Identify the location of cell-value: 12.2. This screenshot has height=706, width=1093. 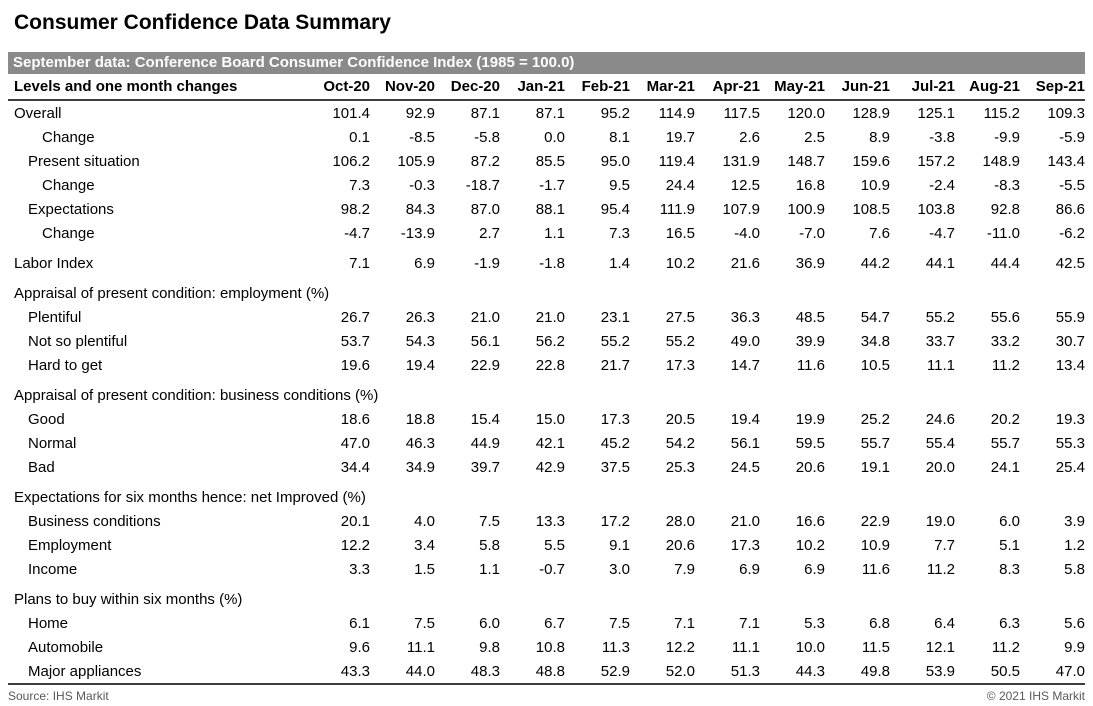
(680, 647).